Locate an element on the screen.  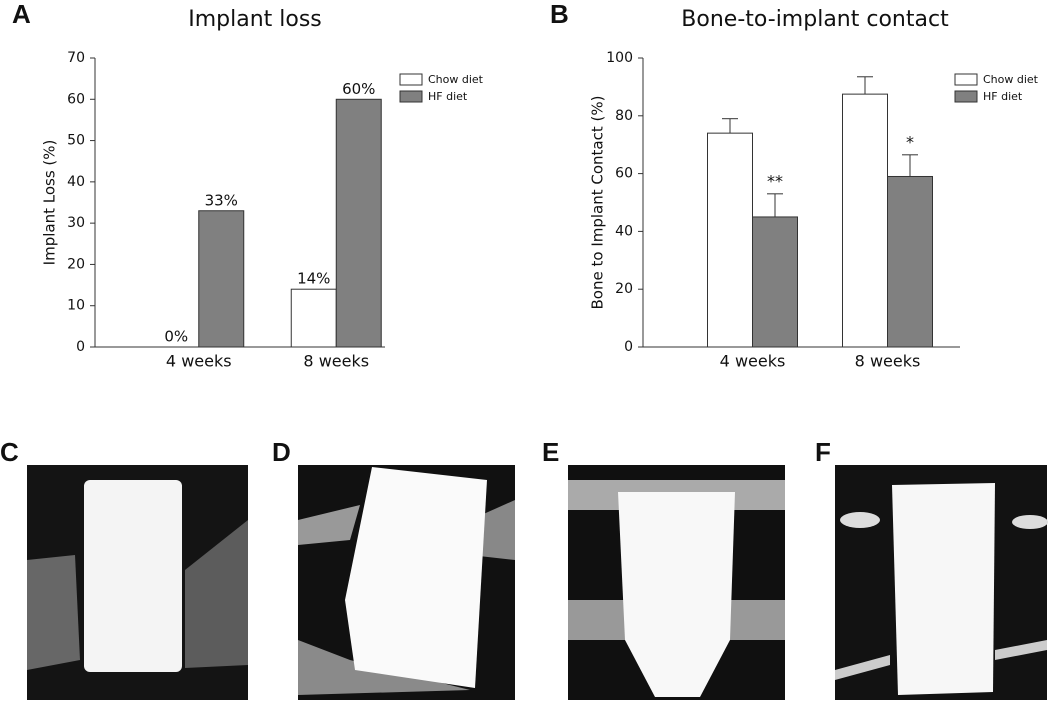
panel-letter: E is located at coordinates (550, 452).